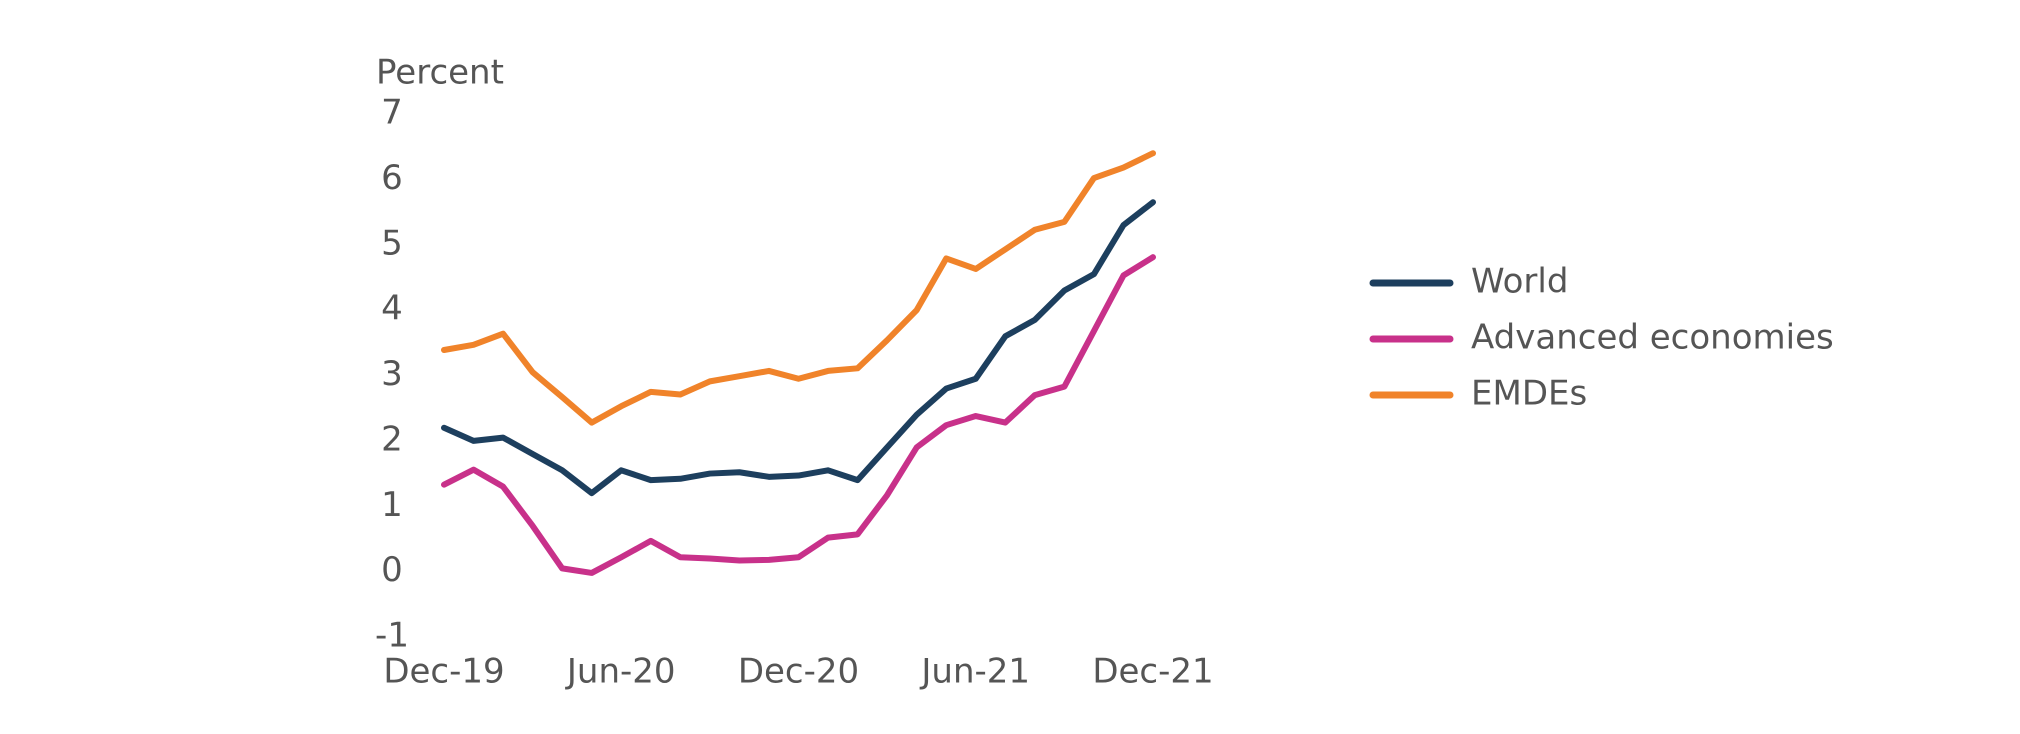 This screenshot has height=734, width=2020. Describe the element at coordinates (392, 636) in the screenshot. I see `y-tick-label: -1` at that location.